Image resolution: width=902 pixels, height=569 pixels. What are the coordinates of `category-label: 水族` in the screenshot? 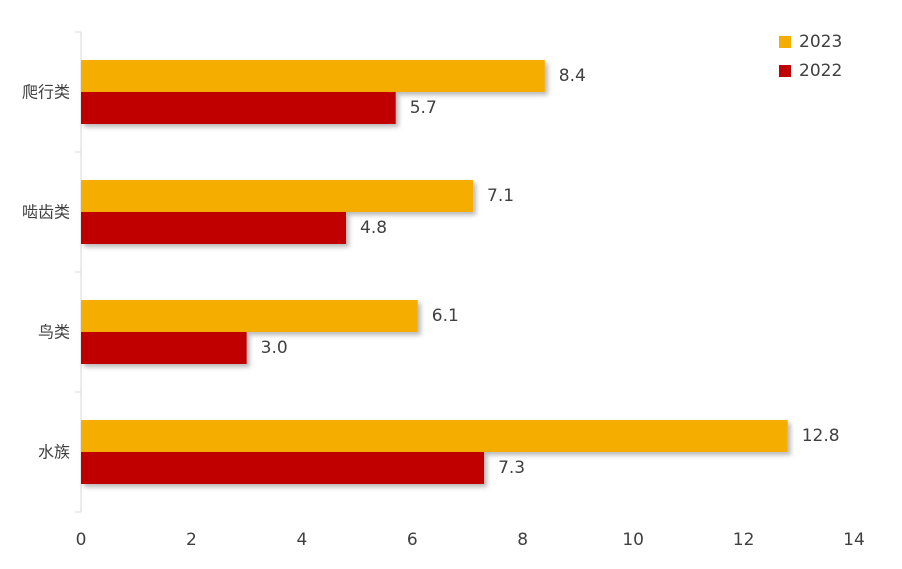 It's located at (54, 452).